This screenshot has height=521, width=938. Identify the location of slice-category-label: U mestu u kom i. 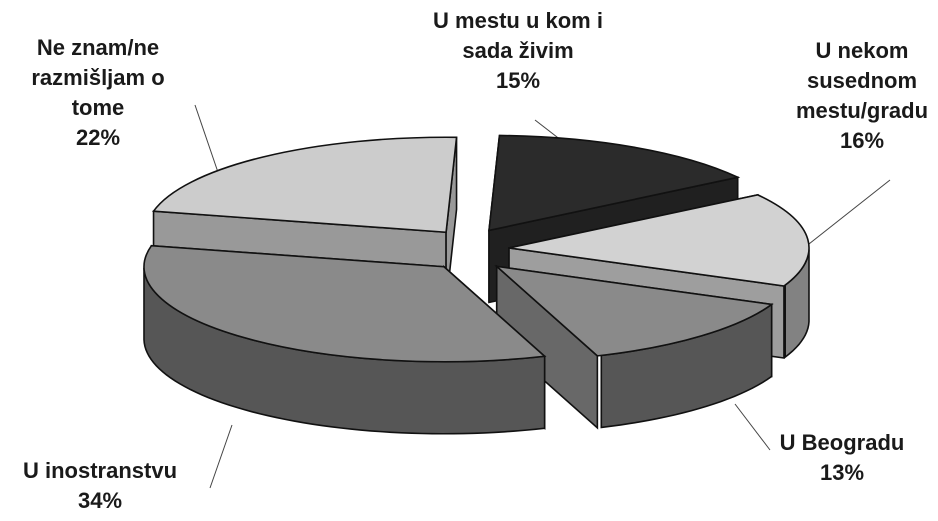
(518, 20).